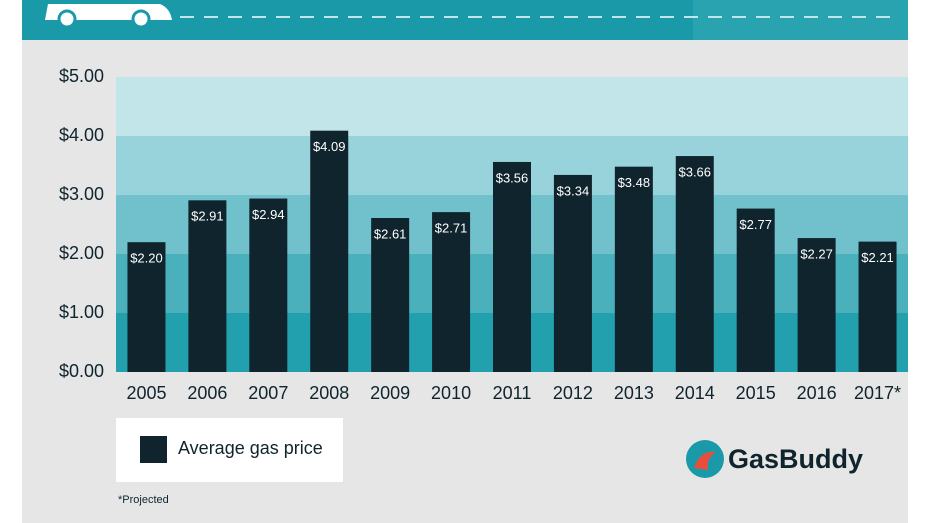 The image size is (931, 523). I want to click on value-label: $2.21, so click(877, 257).